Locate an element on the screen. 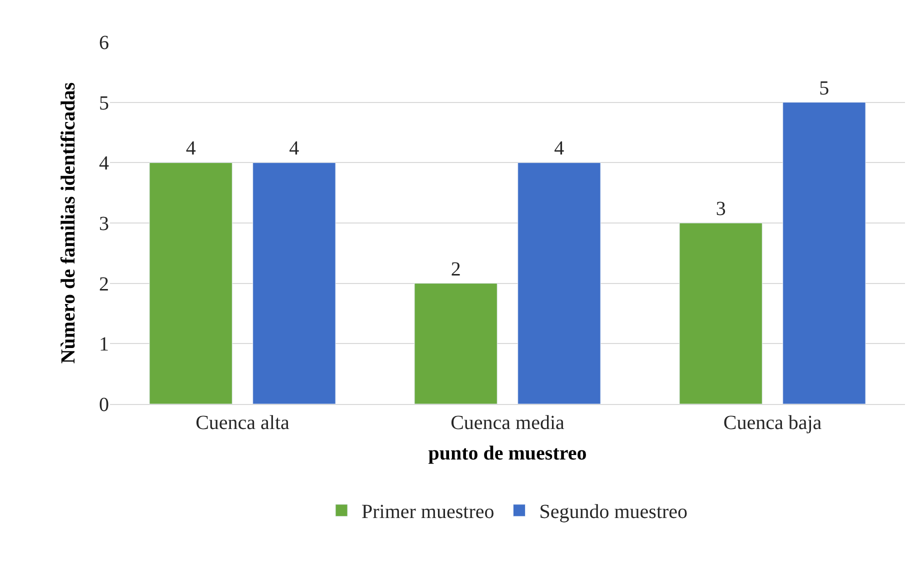  legend-label: Primer muestreo is located at coordinates (428, 512).